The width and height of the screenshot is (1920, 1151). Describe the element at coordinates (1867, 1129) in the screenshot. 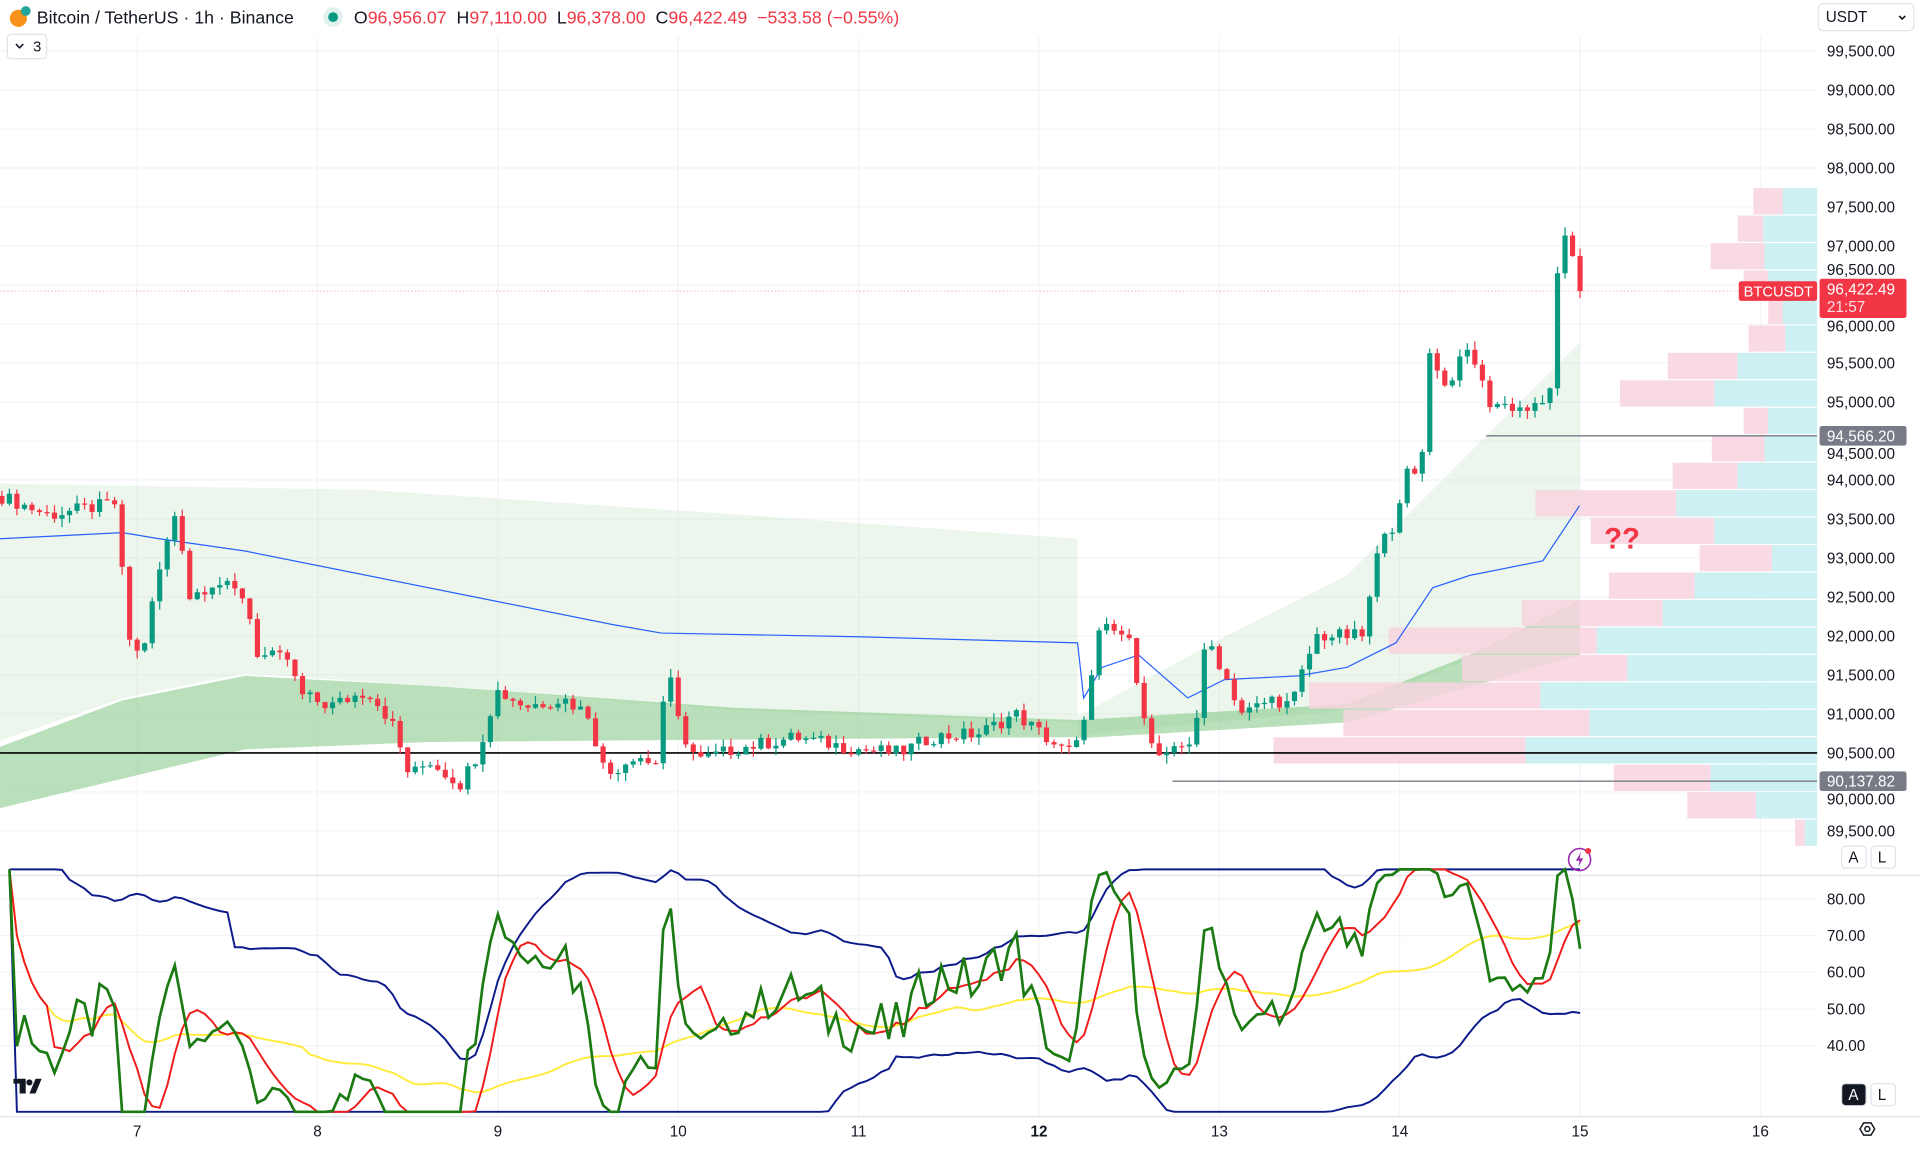

I see `settings-gear-icon` at that location.